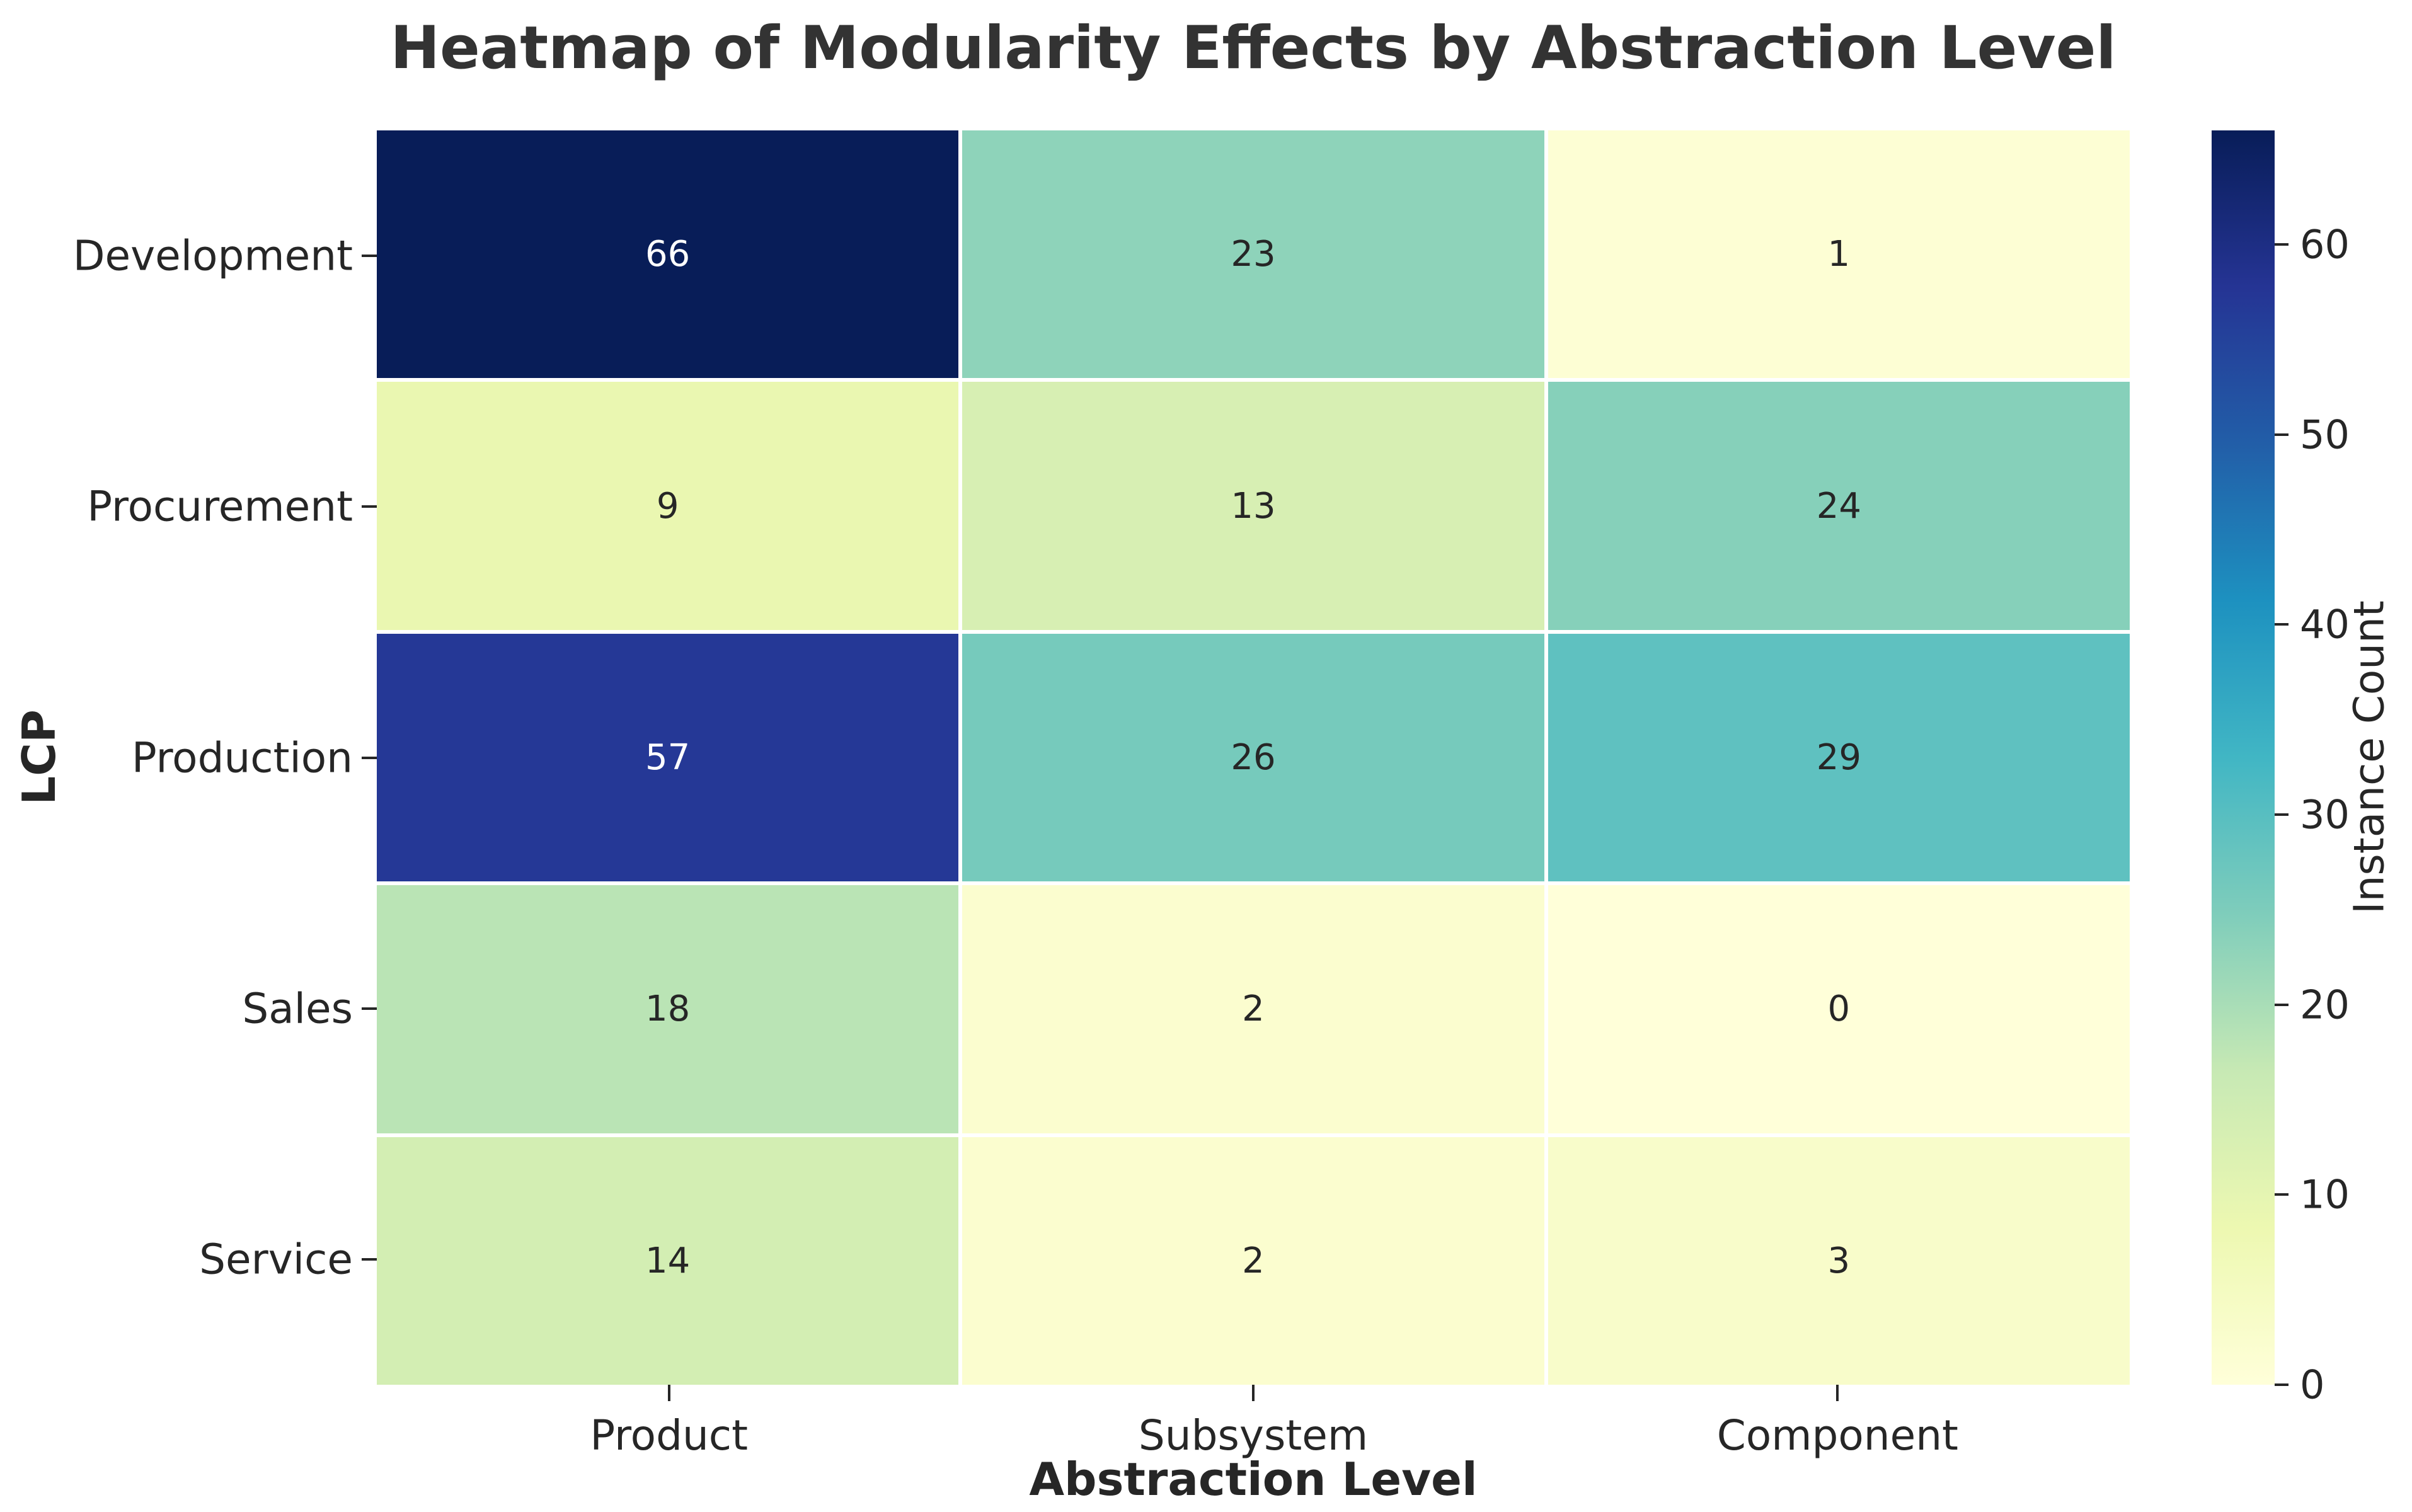  I want to click on colorbar-tick-label: 20, so click(2325, 1005).